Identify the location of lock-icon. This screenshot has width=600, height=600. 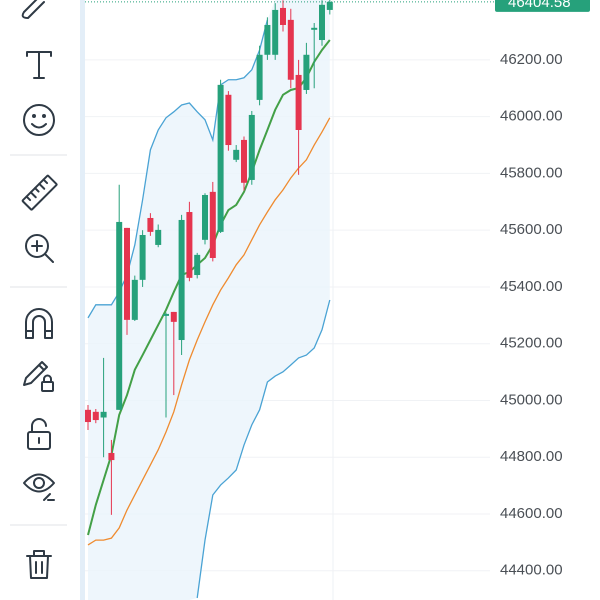
(39, 434).